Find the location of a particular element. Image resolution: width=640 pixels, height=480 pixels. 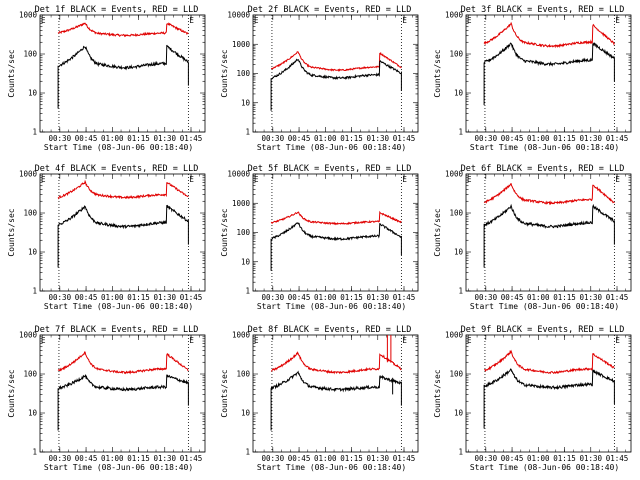

y-tick-label: 10000 is located at coordinates (238, 174).